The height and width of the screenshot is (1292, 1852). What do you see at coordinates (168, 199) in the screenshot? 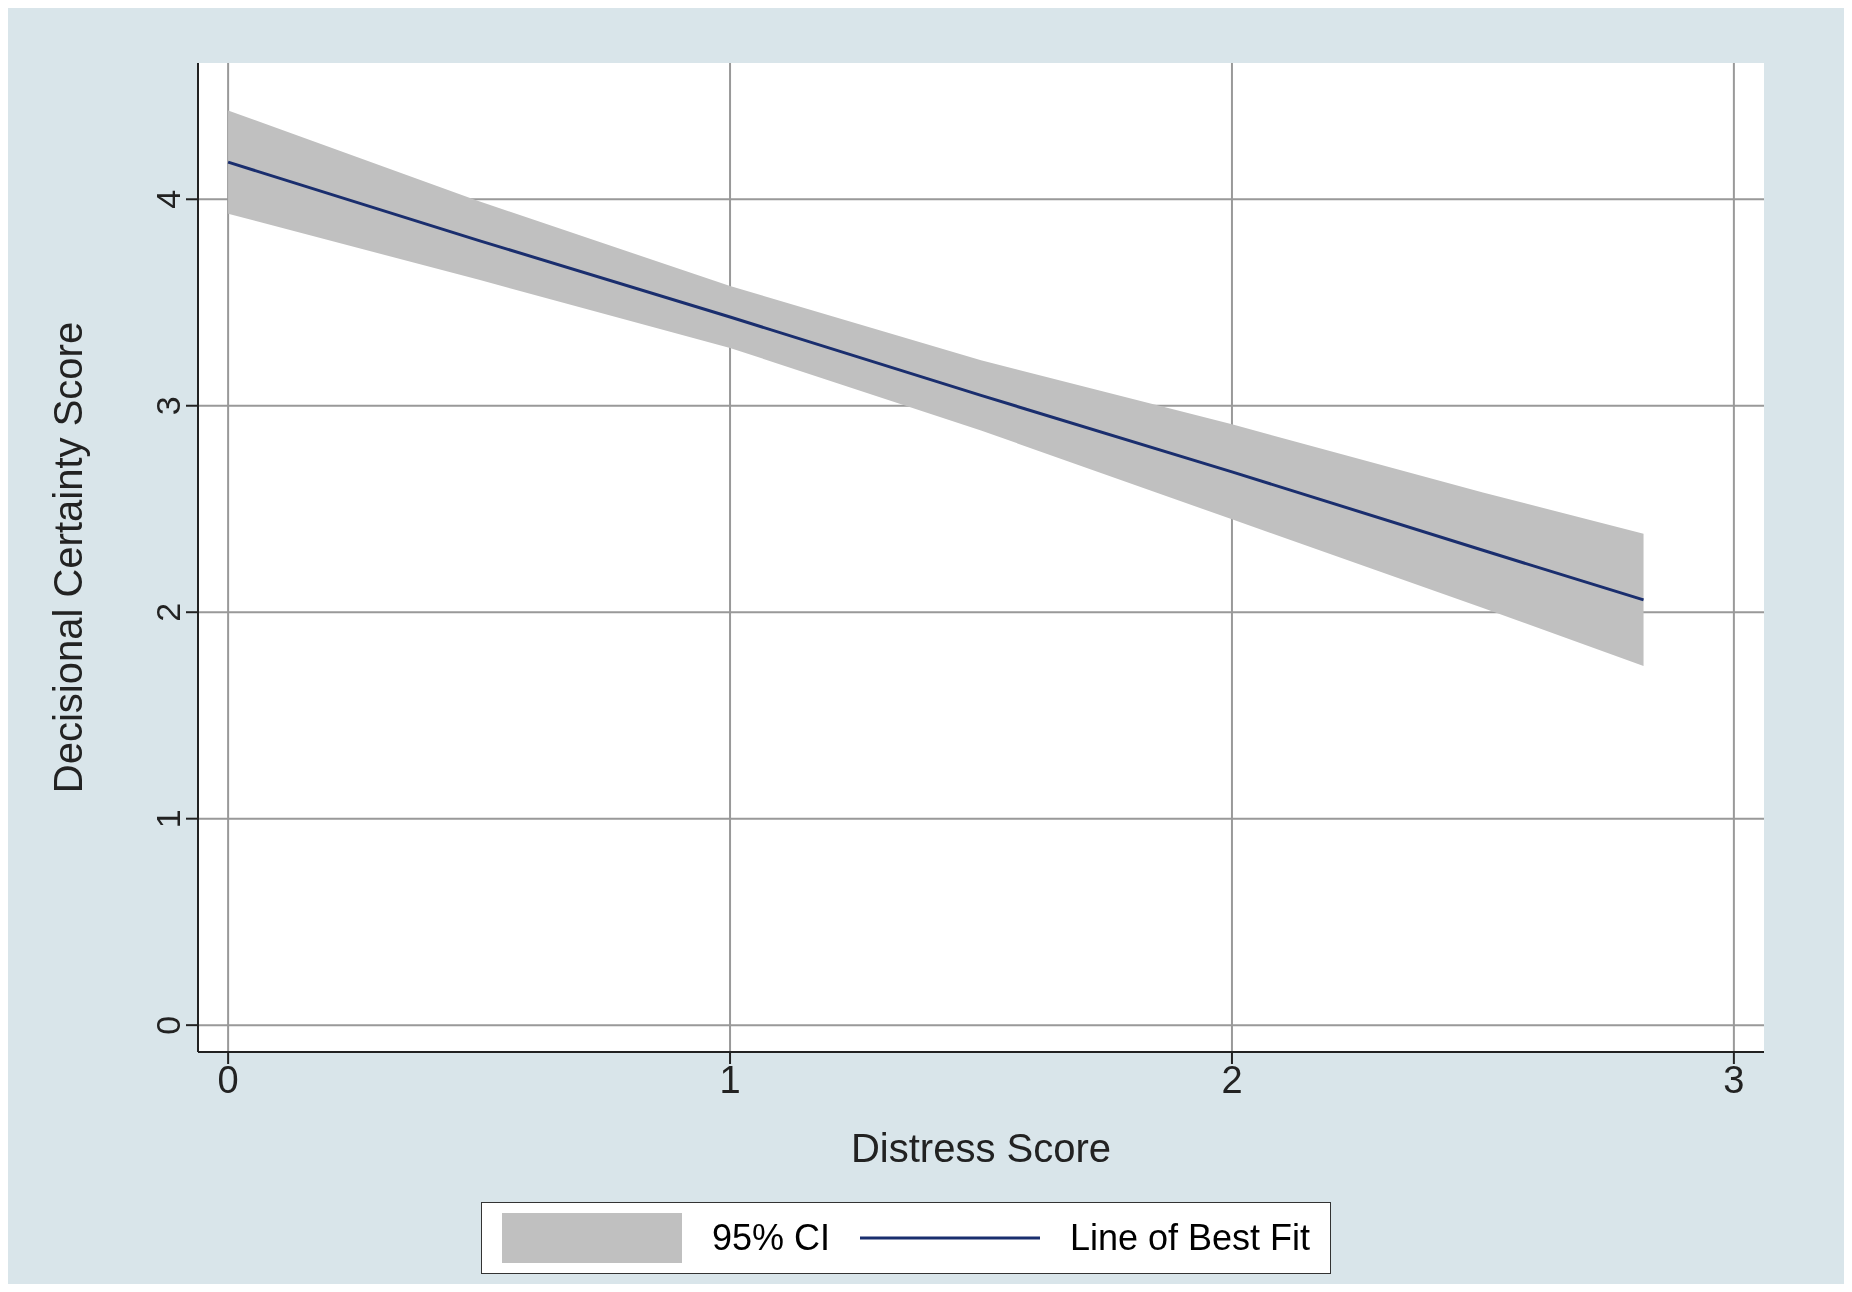
I see `y-tick-label: 4` at bounding box center [168, 199].